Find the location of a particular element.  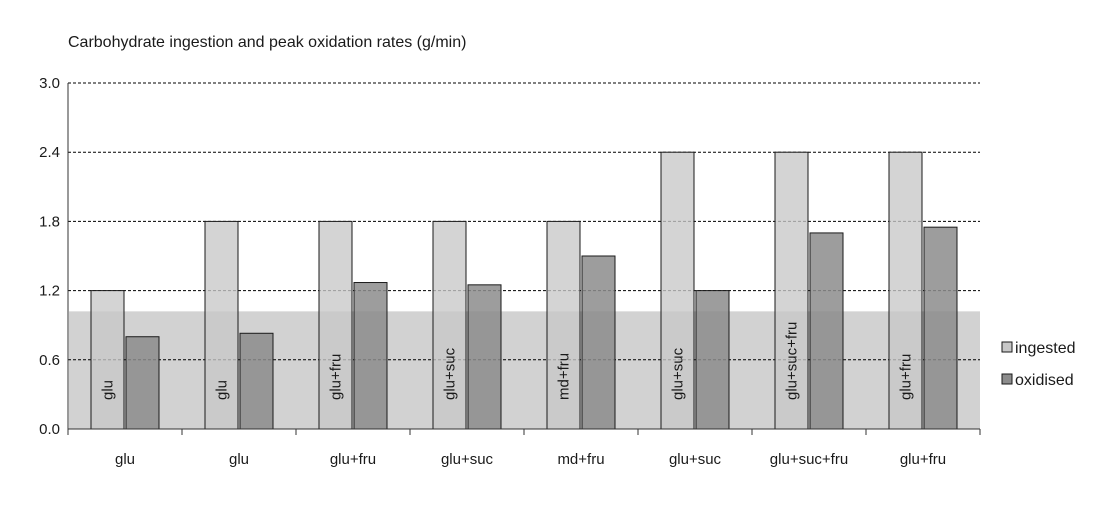

y-tick-label: 1.8 is located at coordinates (49, 221).